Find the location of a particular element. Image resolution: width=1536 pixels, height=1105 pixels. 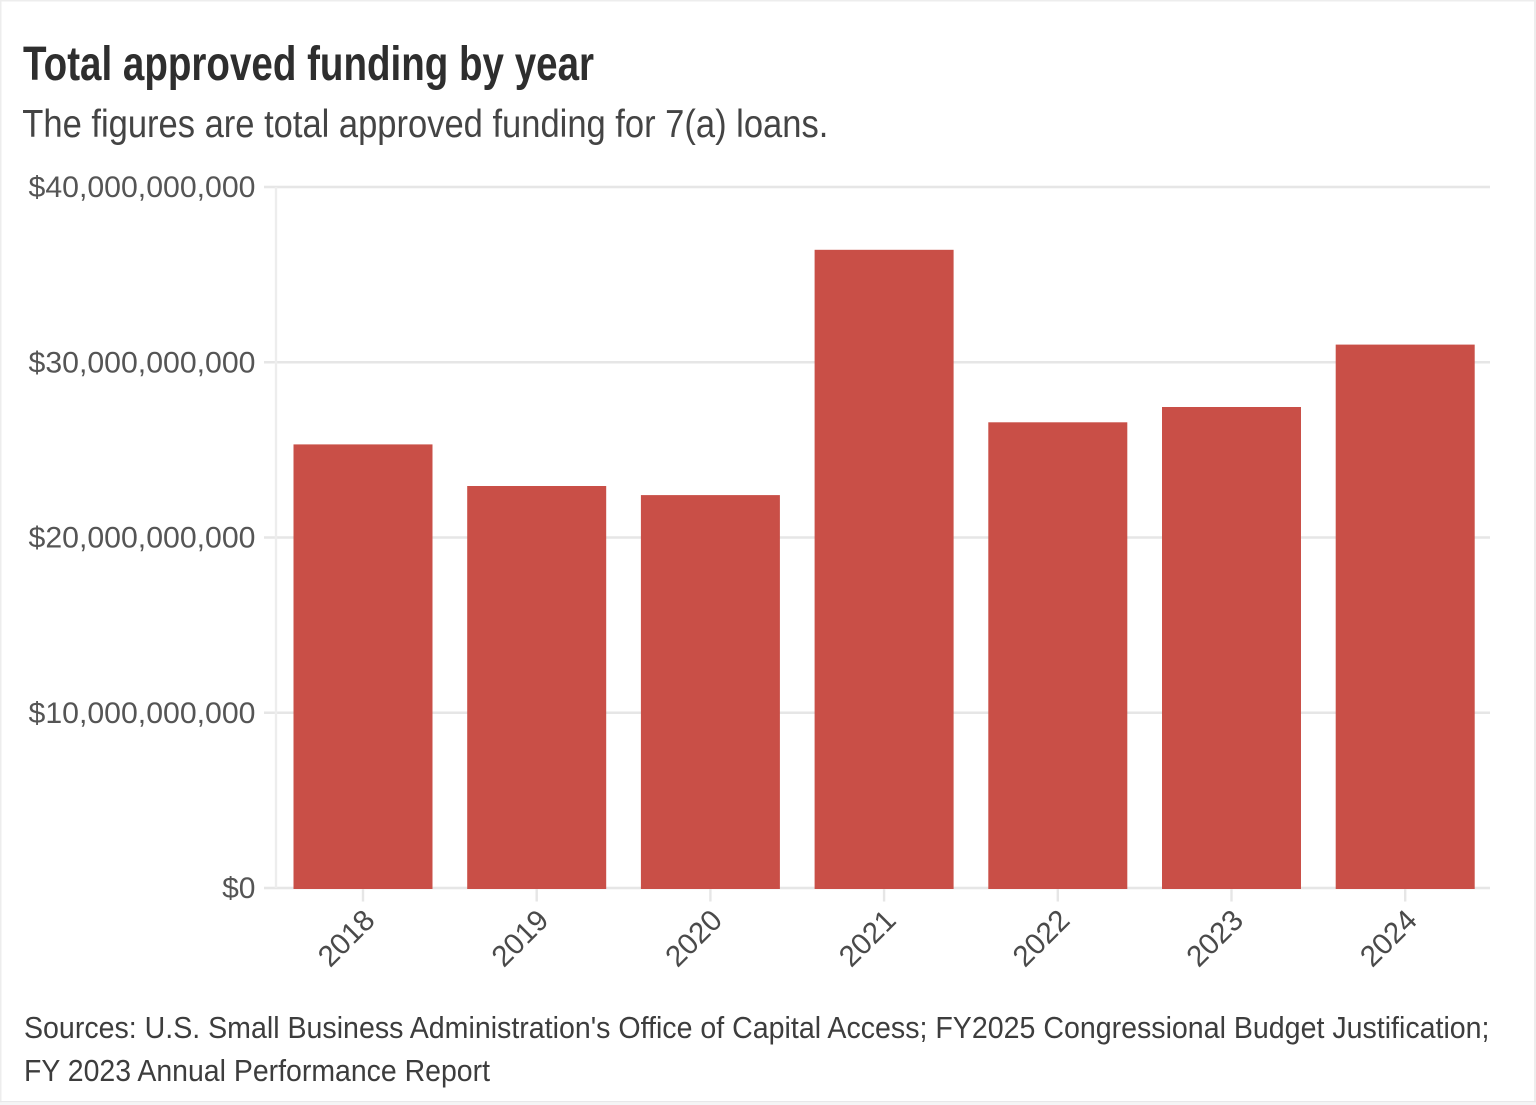

svg-text: $20,000,000,000 is located at coordinates (142, 538).